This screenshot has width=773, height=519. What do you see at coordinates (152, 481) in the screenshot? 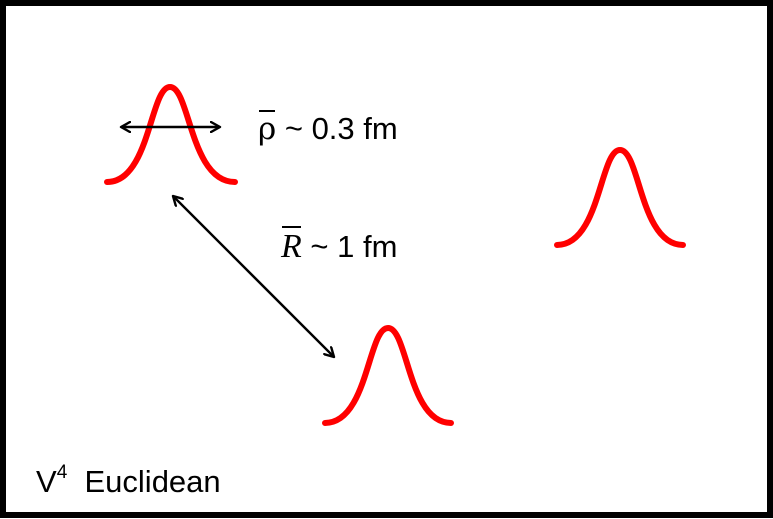
I see `space-name: Euclidean` at bounding box center [152, 481].